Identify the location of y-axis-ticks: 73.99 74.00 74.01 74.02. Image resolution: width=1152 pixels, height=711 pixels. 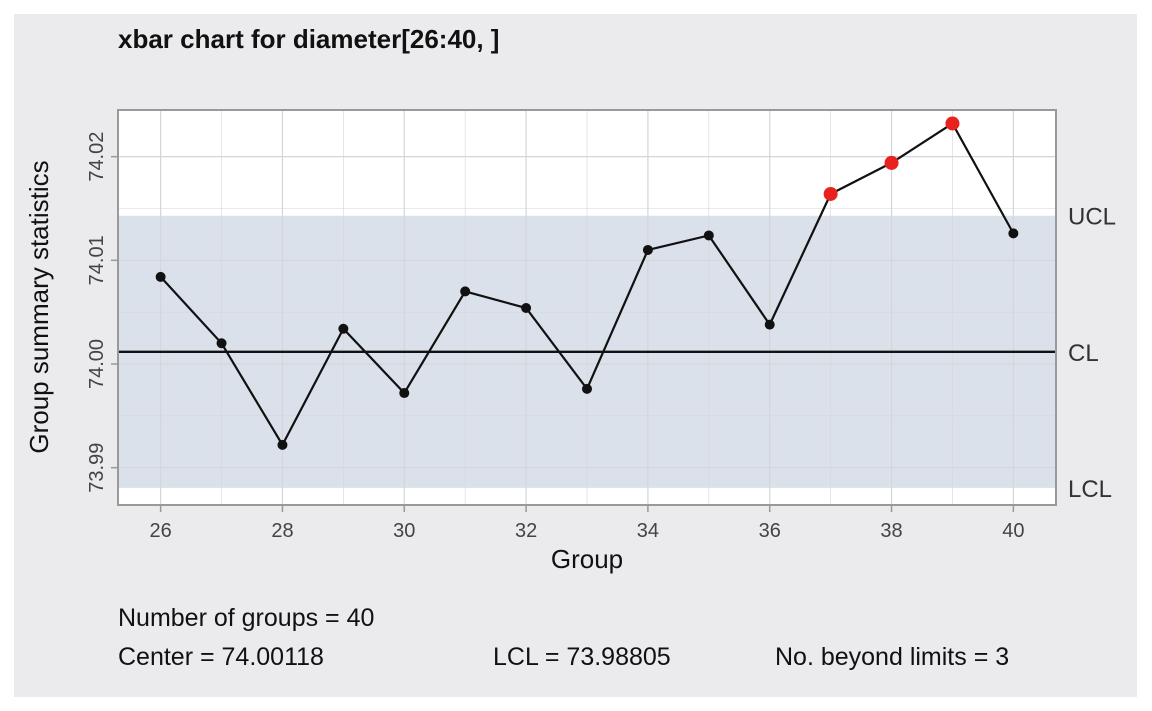
(102, 312).